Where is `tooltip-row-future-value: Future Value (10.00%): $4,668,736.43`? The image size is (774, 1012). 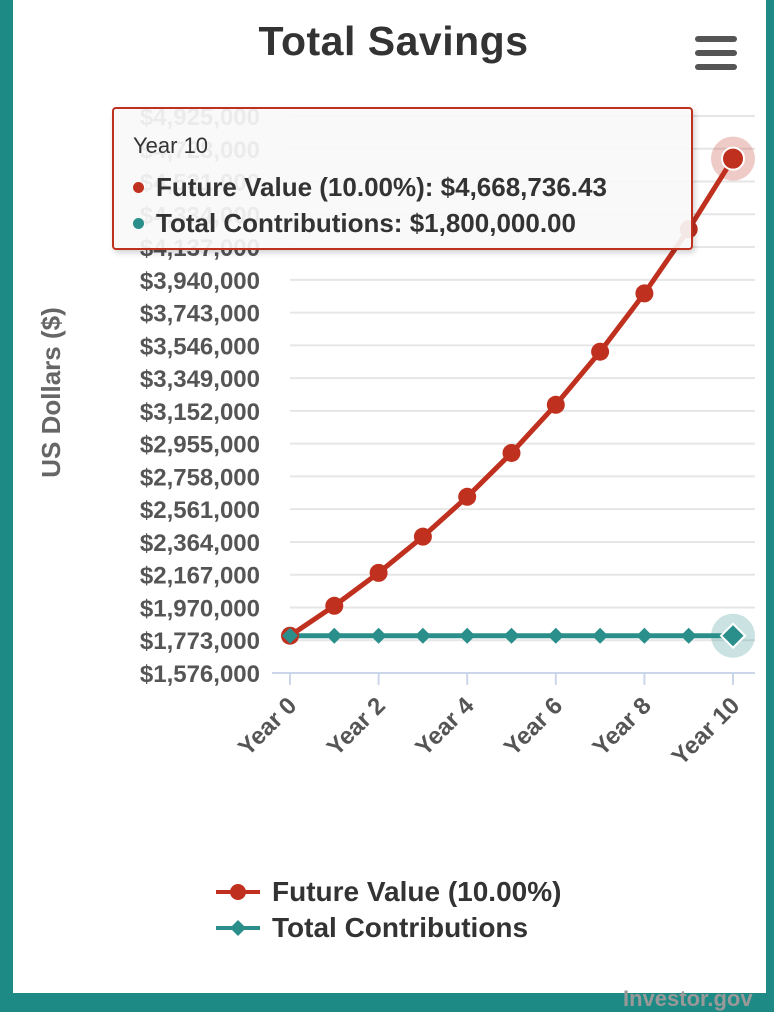 tooltip-row-future-value: Future Value (10.00%): $4,668,736.43 is located at coordinates (412, 187).